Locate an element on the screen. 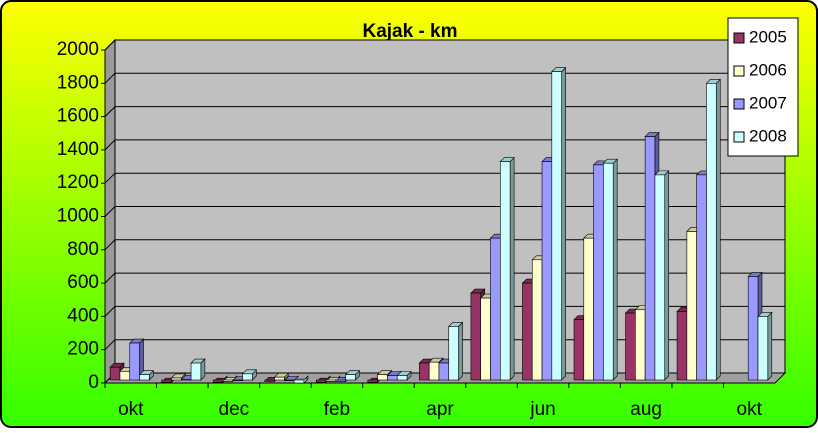 Image resolution: width=818 pixels, height=433 pixels. legend-label: 2008 is located at coordinates (768, 135).